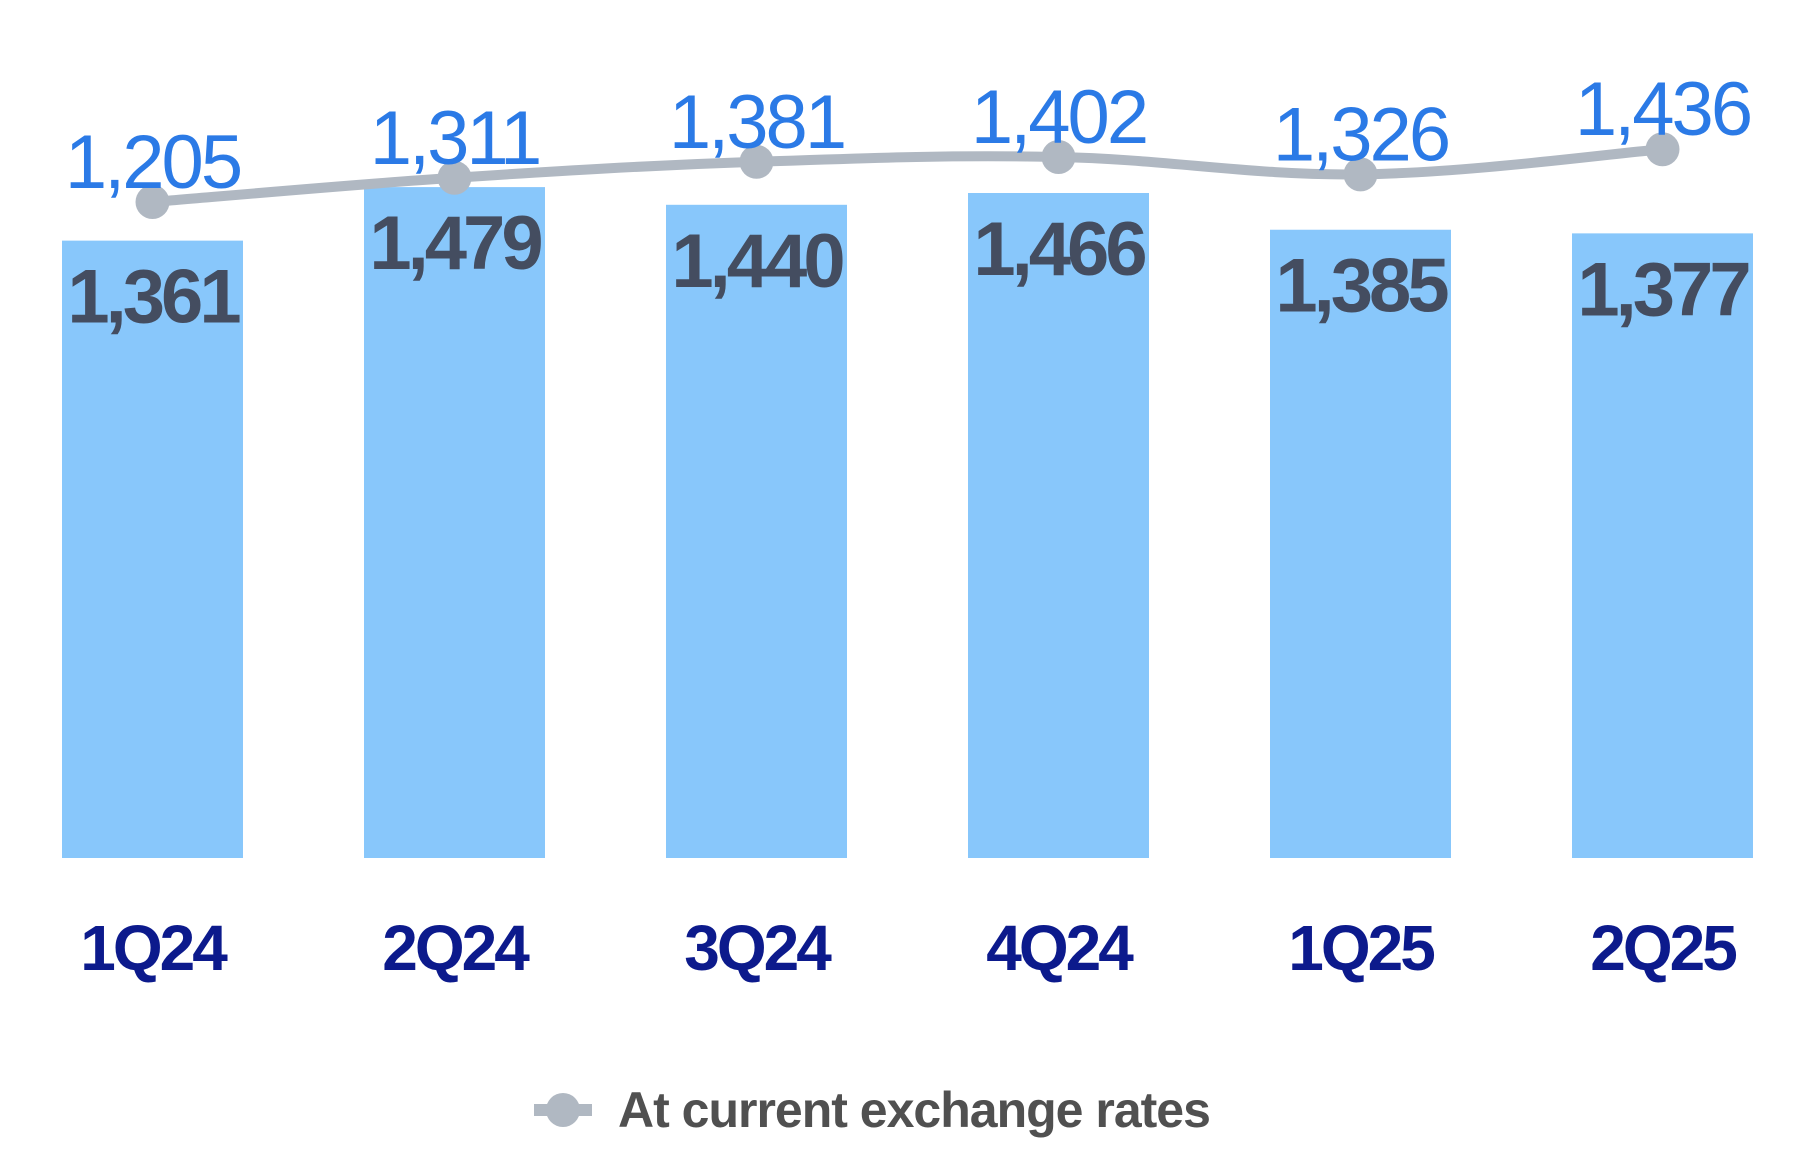 The image size is (1800, 1152). What do you see at coordinates (1060, 948) in the screenshot?
I see `category-label-4Q24: 4Q24` at bounding box center [1060, 948].